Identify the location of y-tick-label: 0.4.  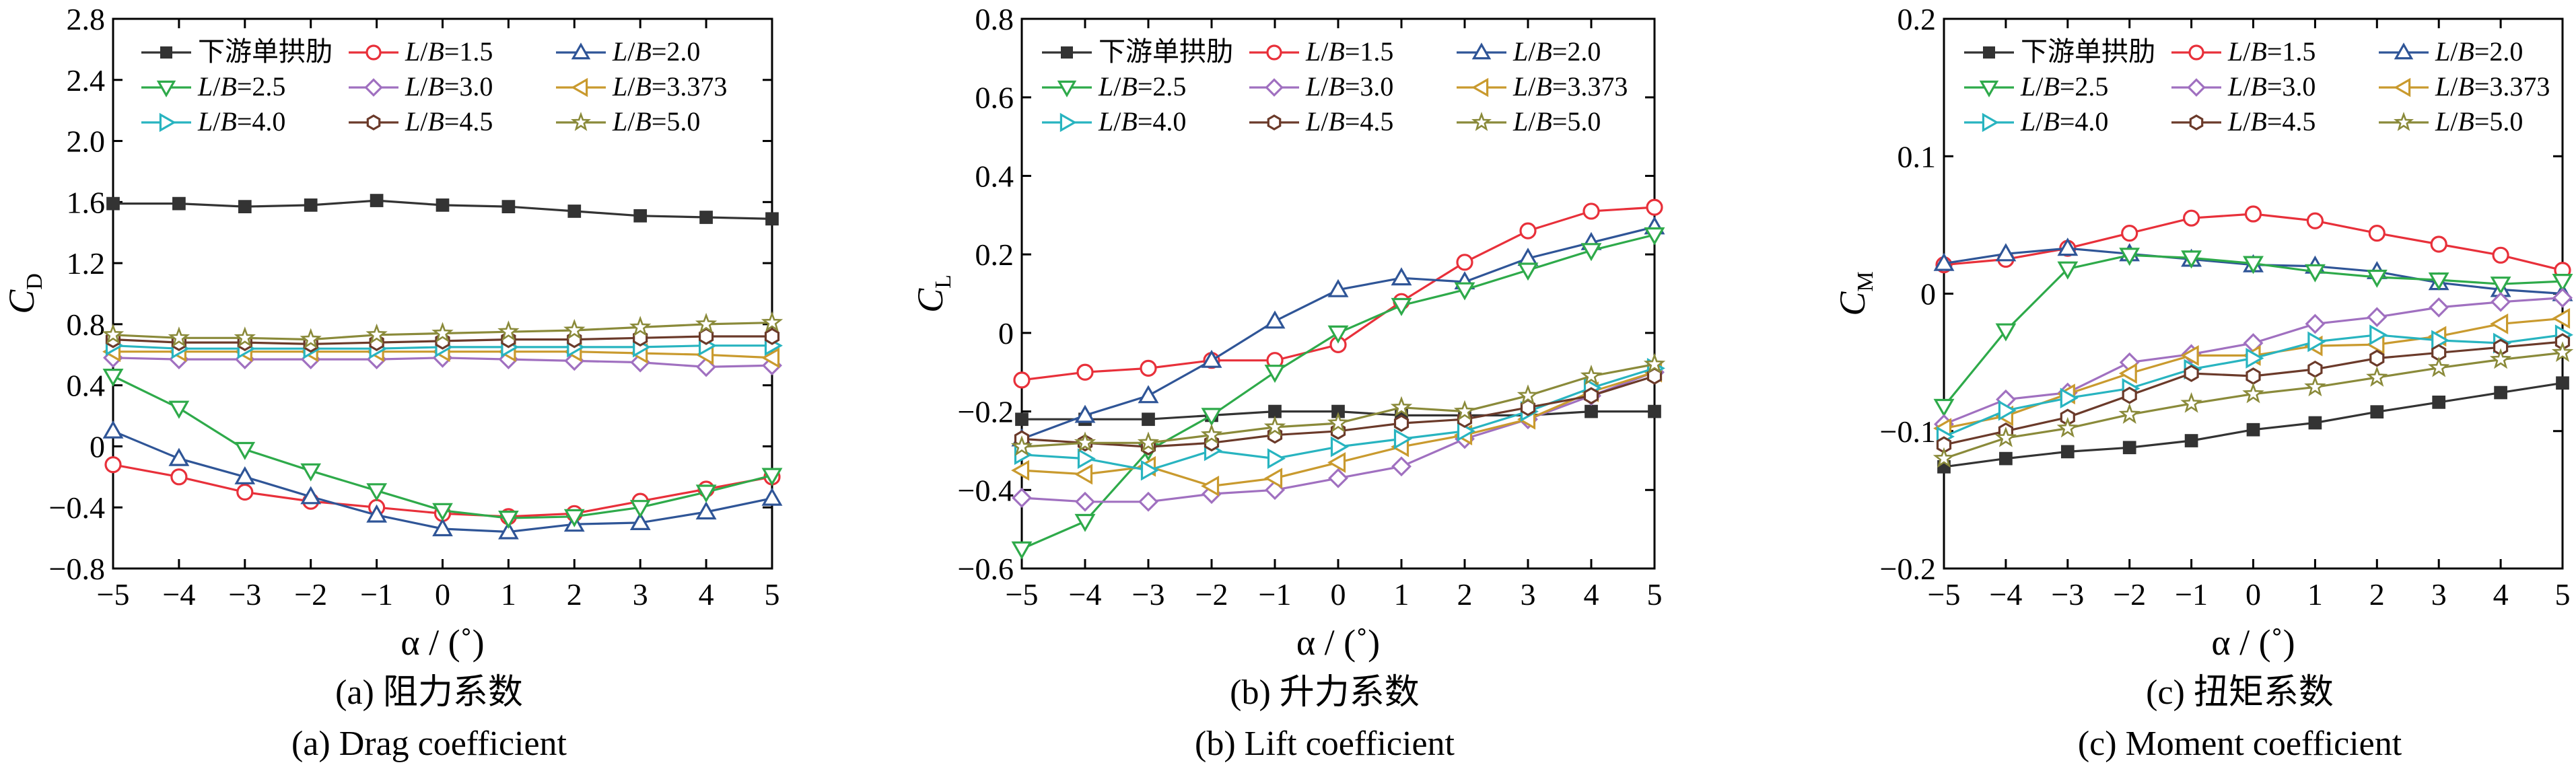
(994, 176).